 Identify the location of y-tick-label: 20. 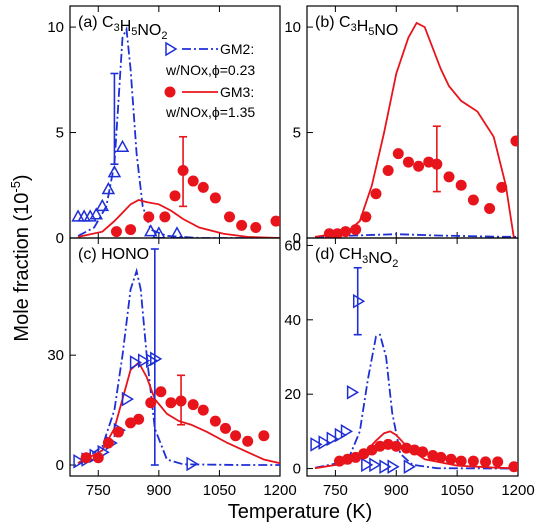
(292, 394).